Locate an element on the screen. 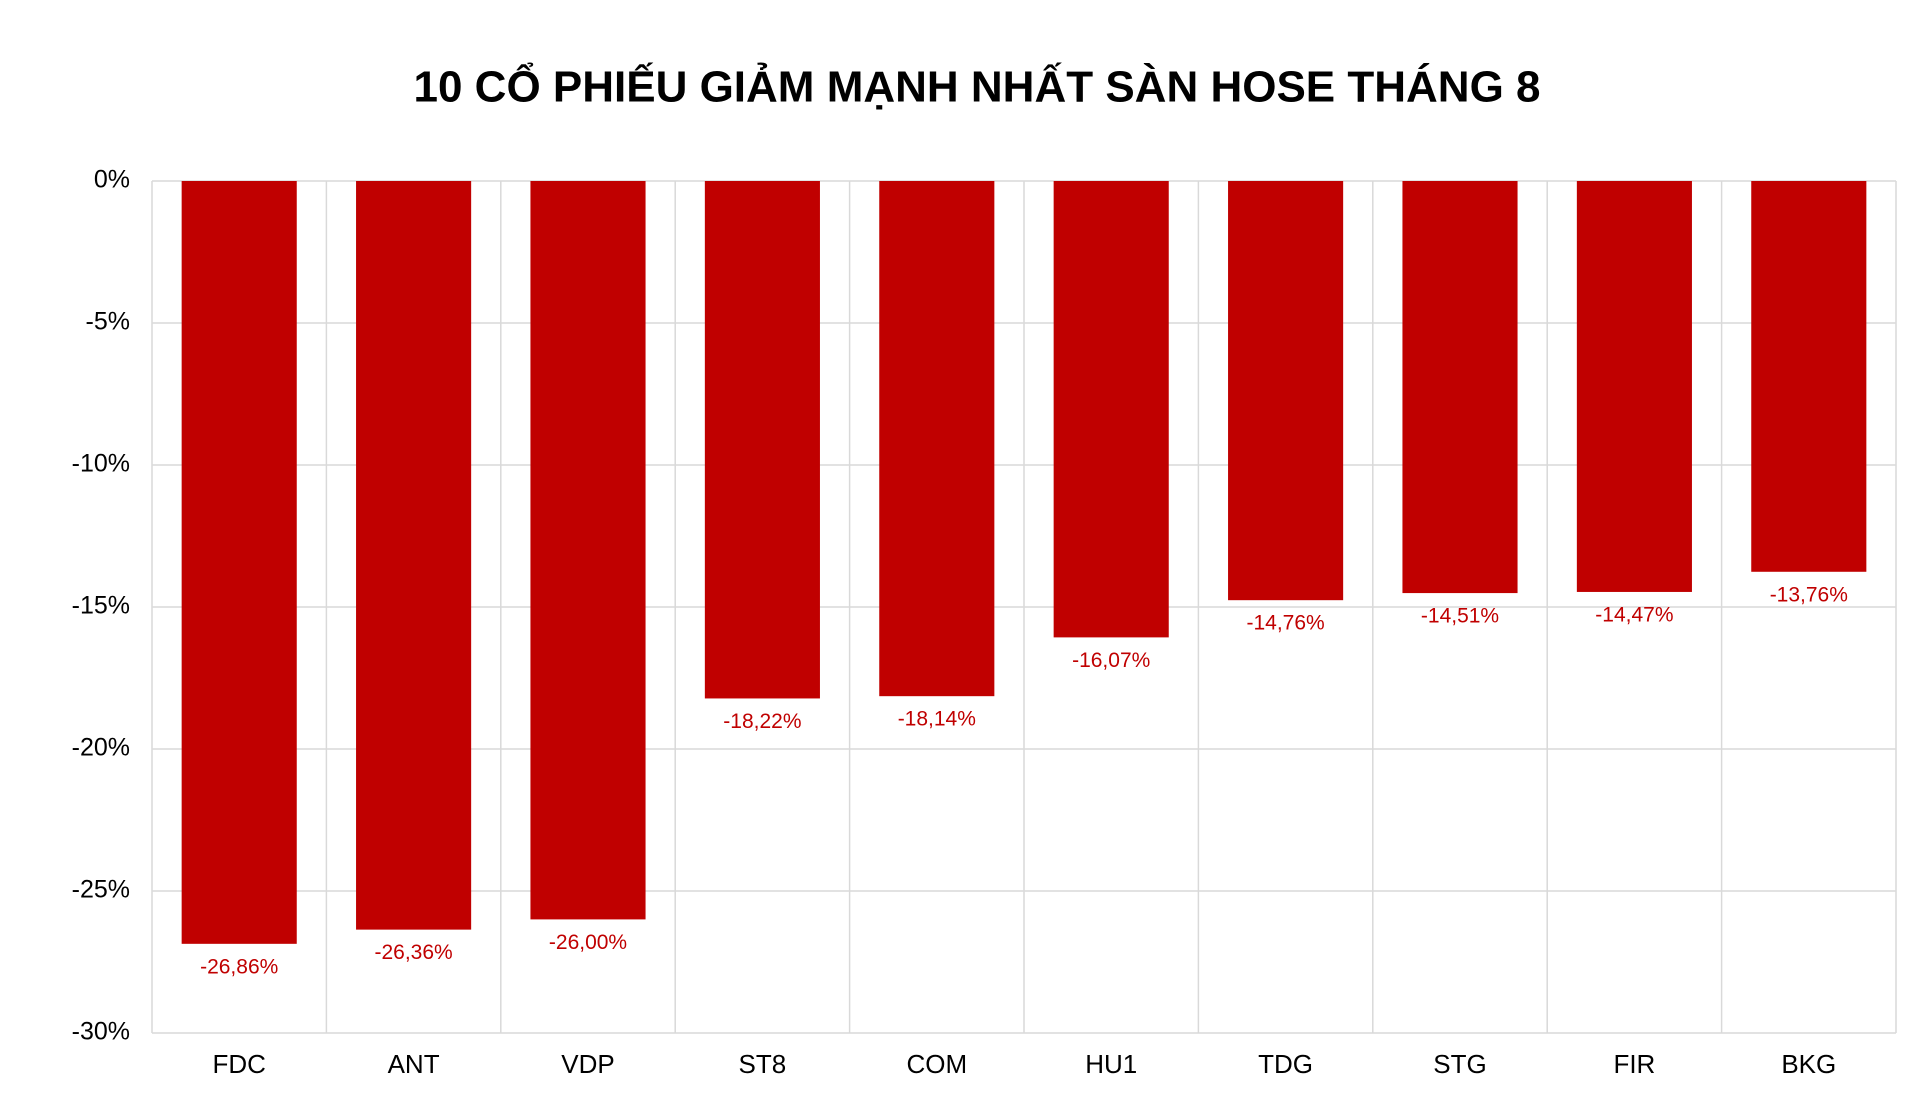  value-label: -26,36% is located at coordinates (413, 952).